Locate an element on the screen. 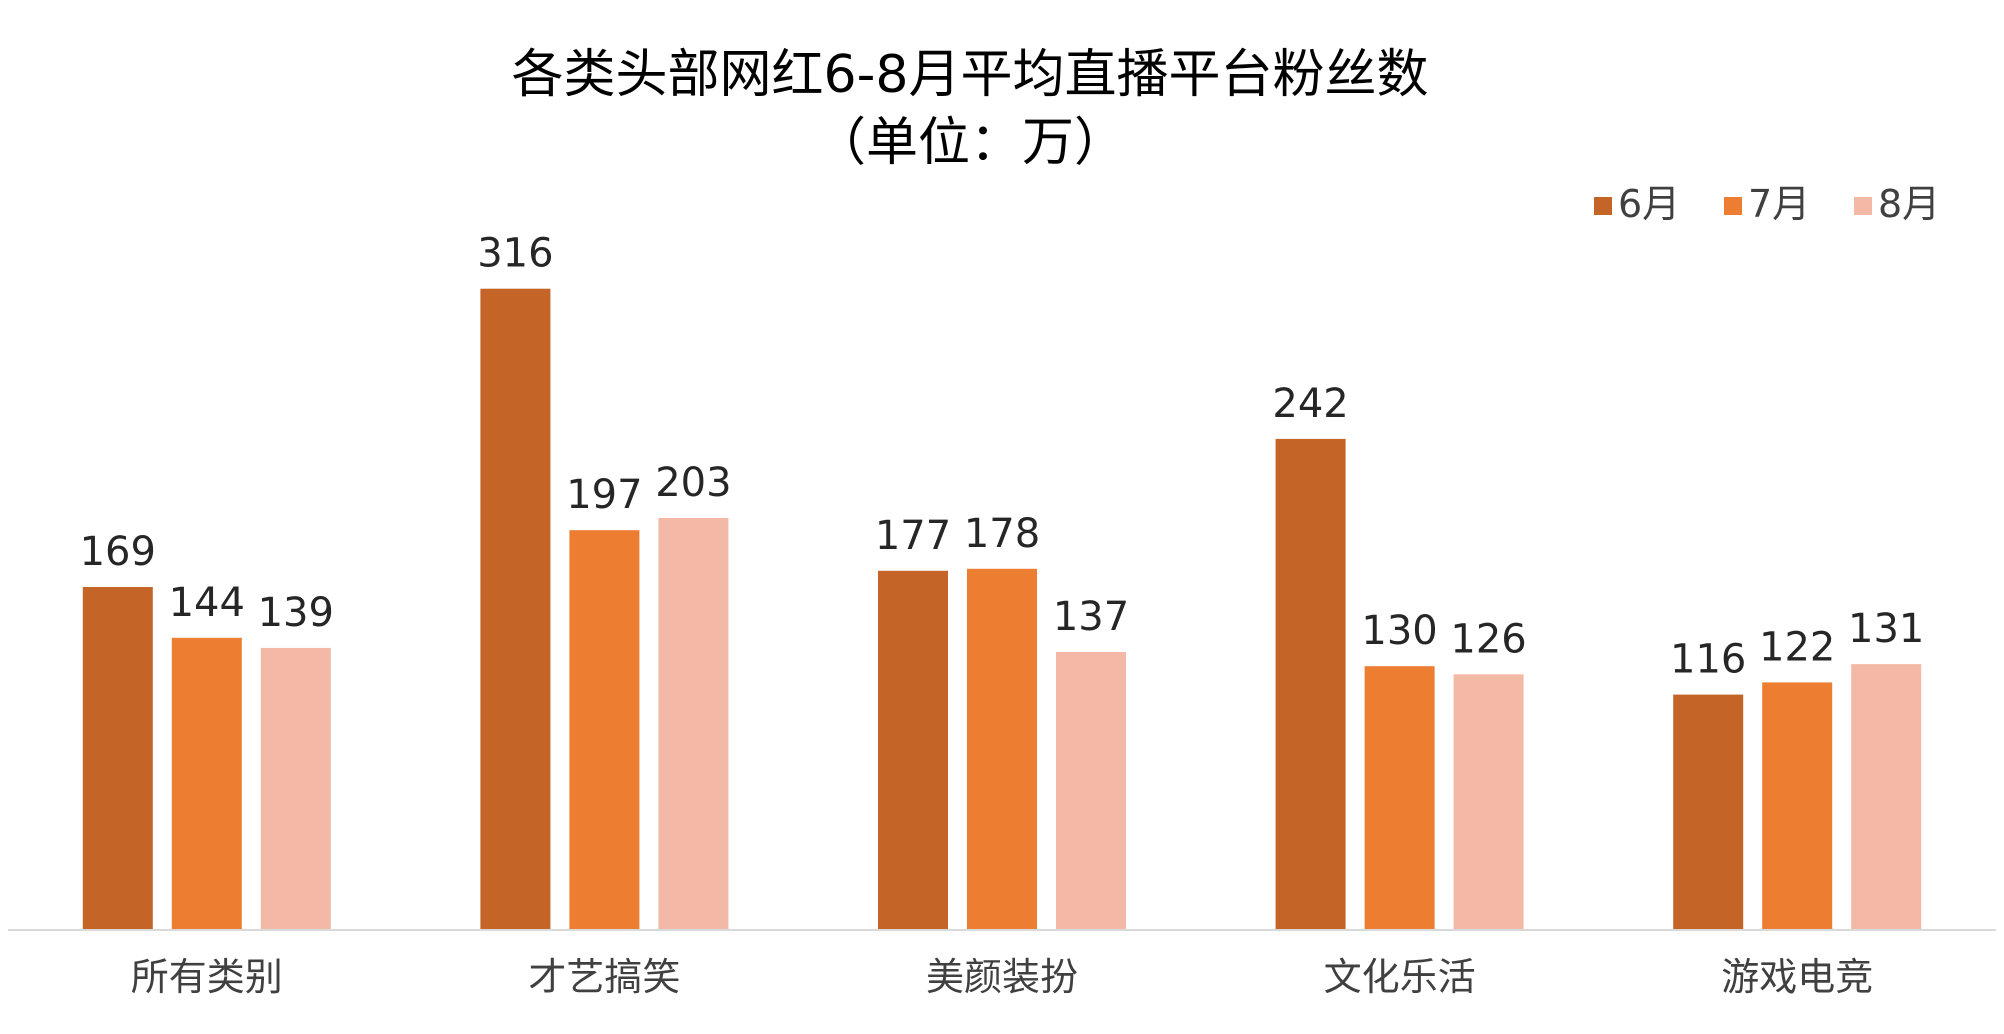 This screenshot has width=2004, height=1034. data-label-series-3-category-2: 203 is located at coordinates (693, 483).